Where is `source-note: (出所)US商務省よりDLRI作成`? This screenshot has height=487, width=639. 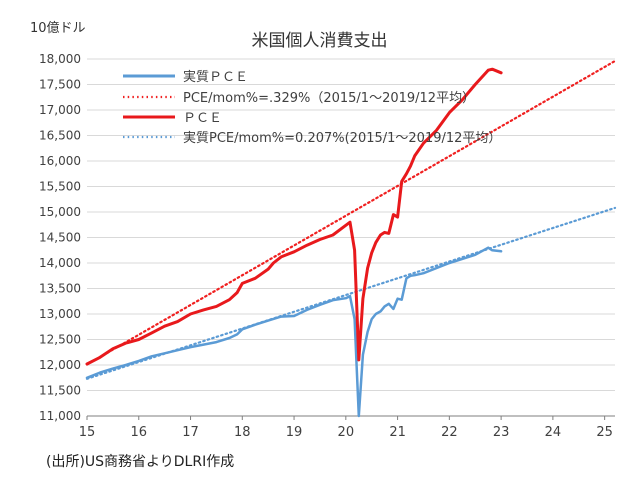 source-note: (出所)US商務省よりDLRI作成 is located at coordinates (140, 462).